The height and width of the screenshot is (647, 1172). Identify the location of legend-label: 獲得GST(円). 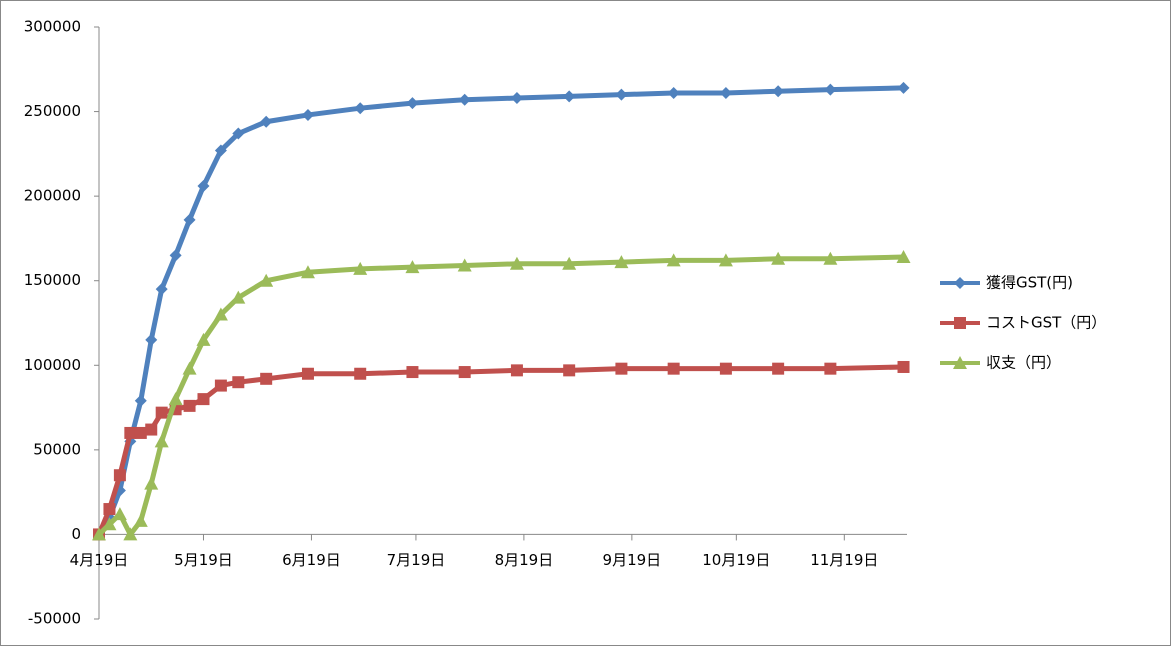
(1029, 283).